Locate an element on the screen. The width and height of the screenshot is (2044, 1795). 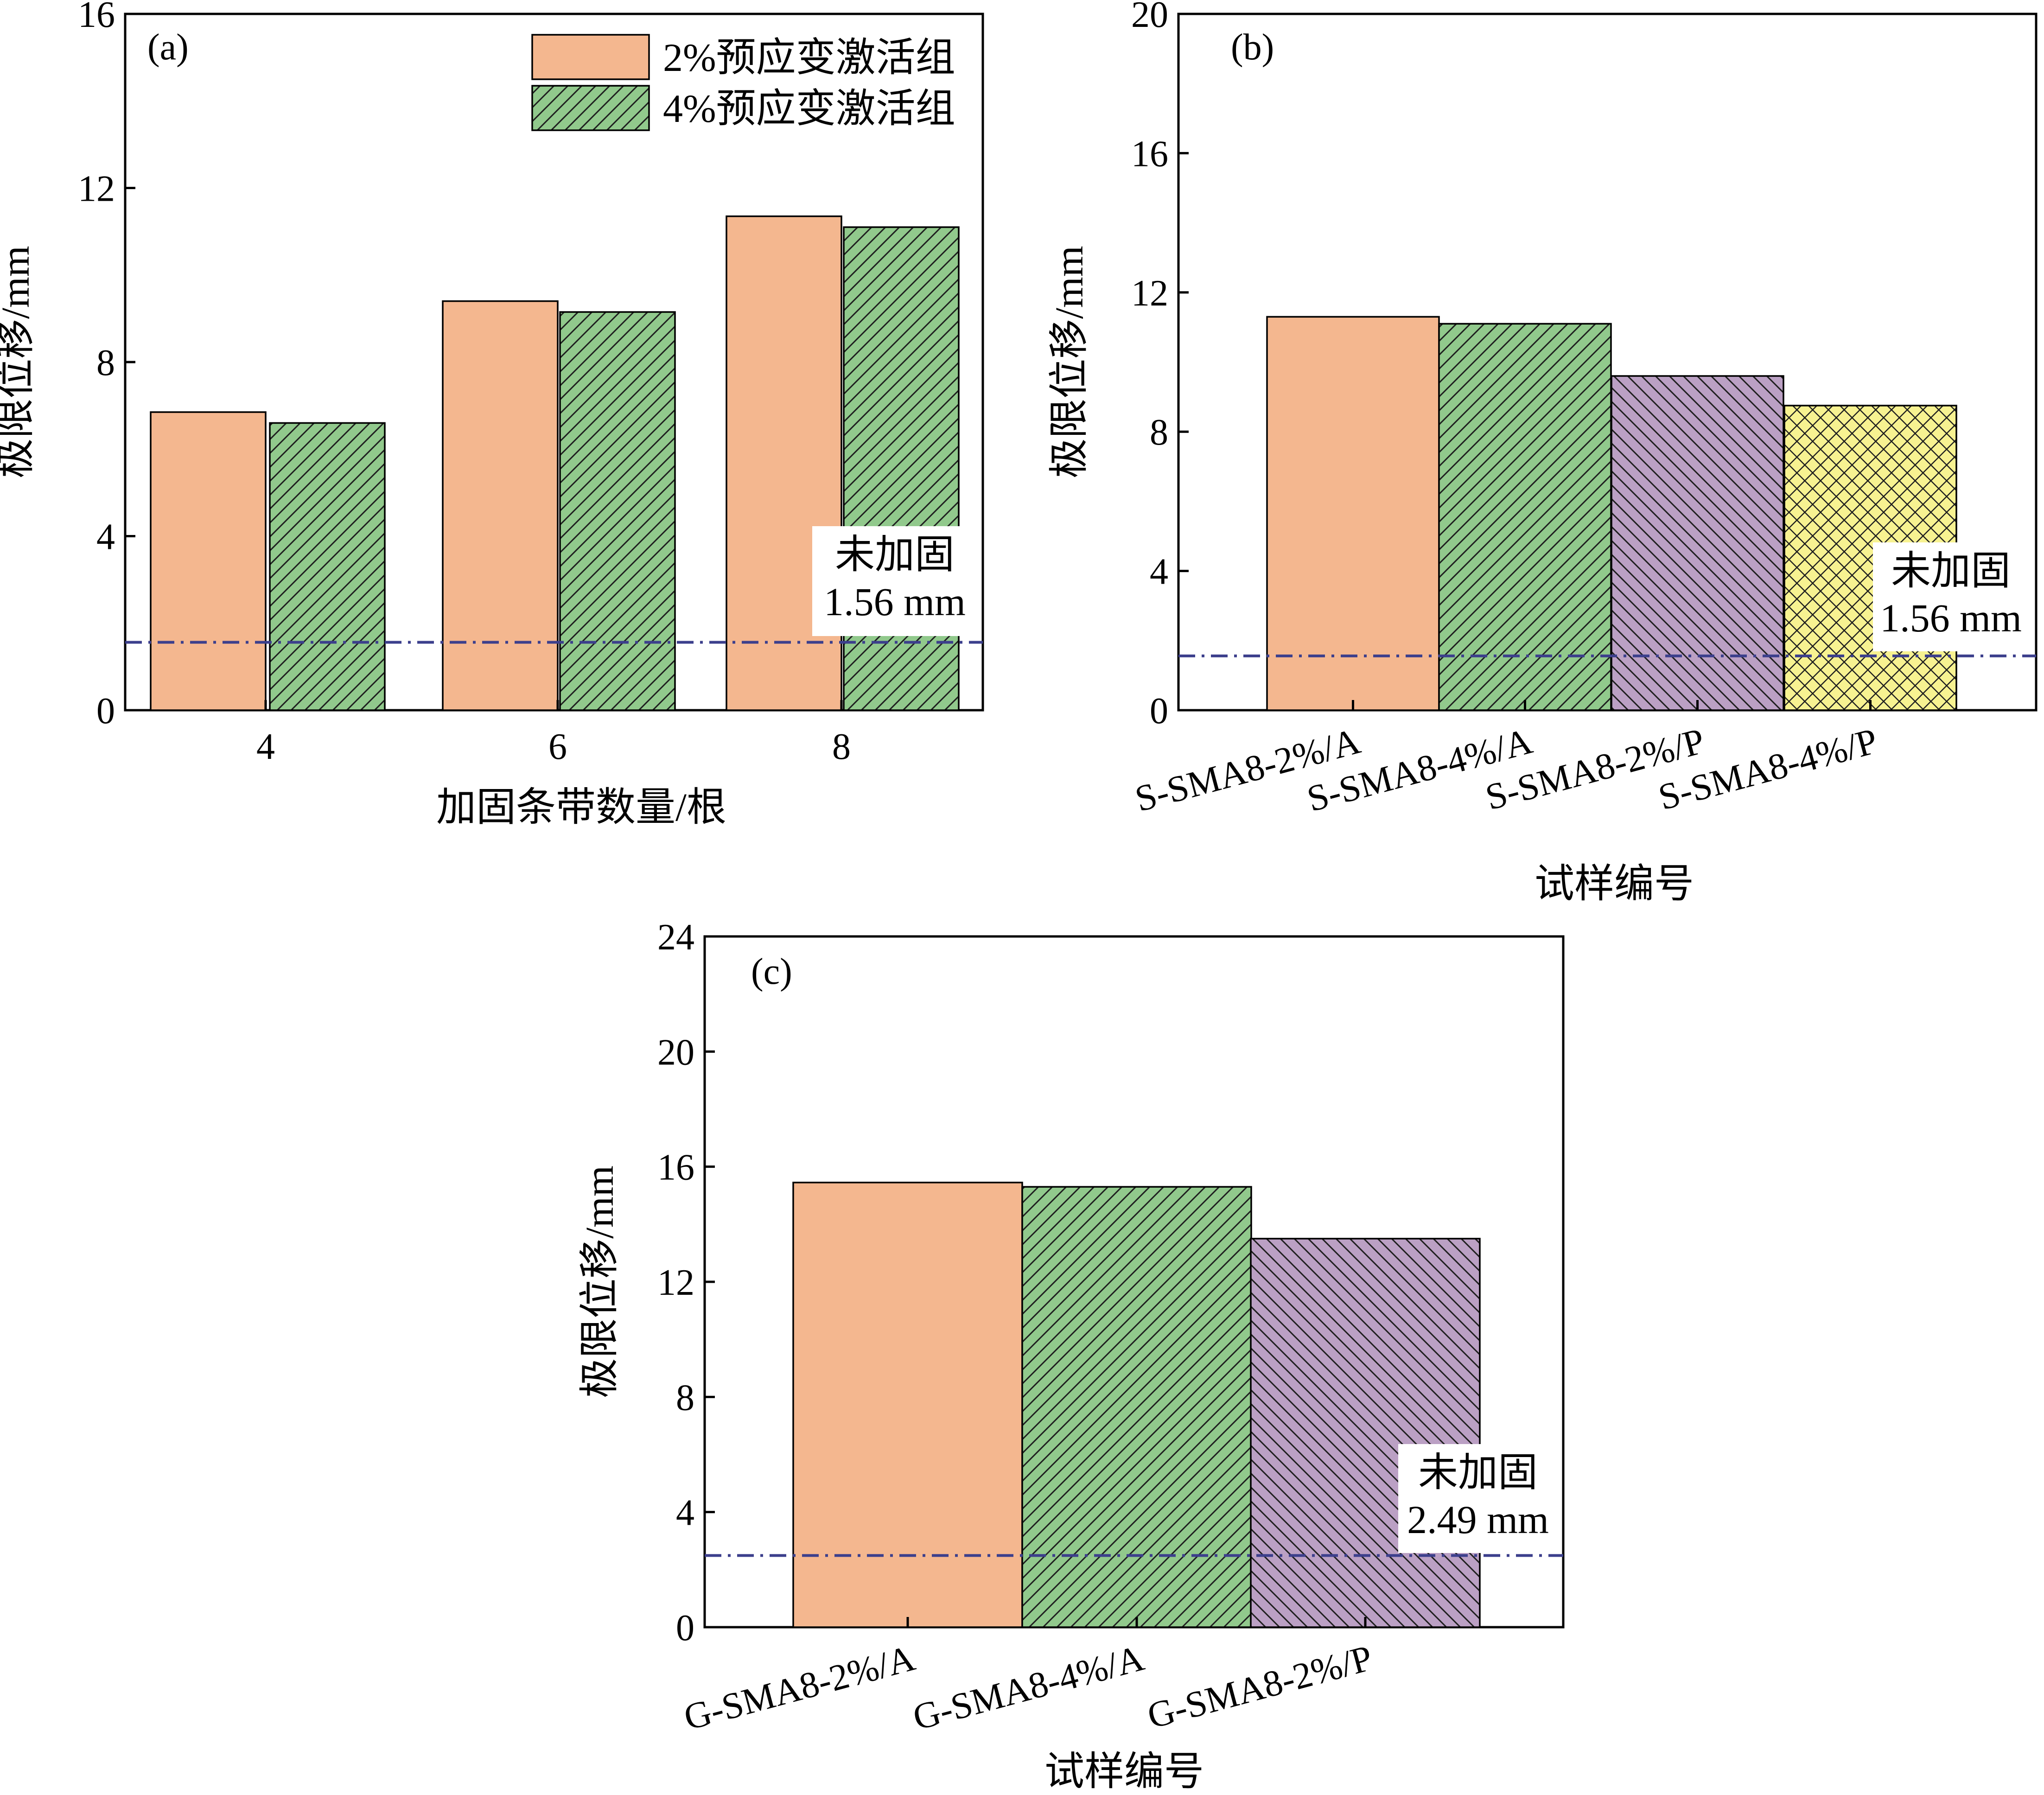
panel-label: (b) is located at coordinates (1252, 47).